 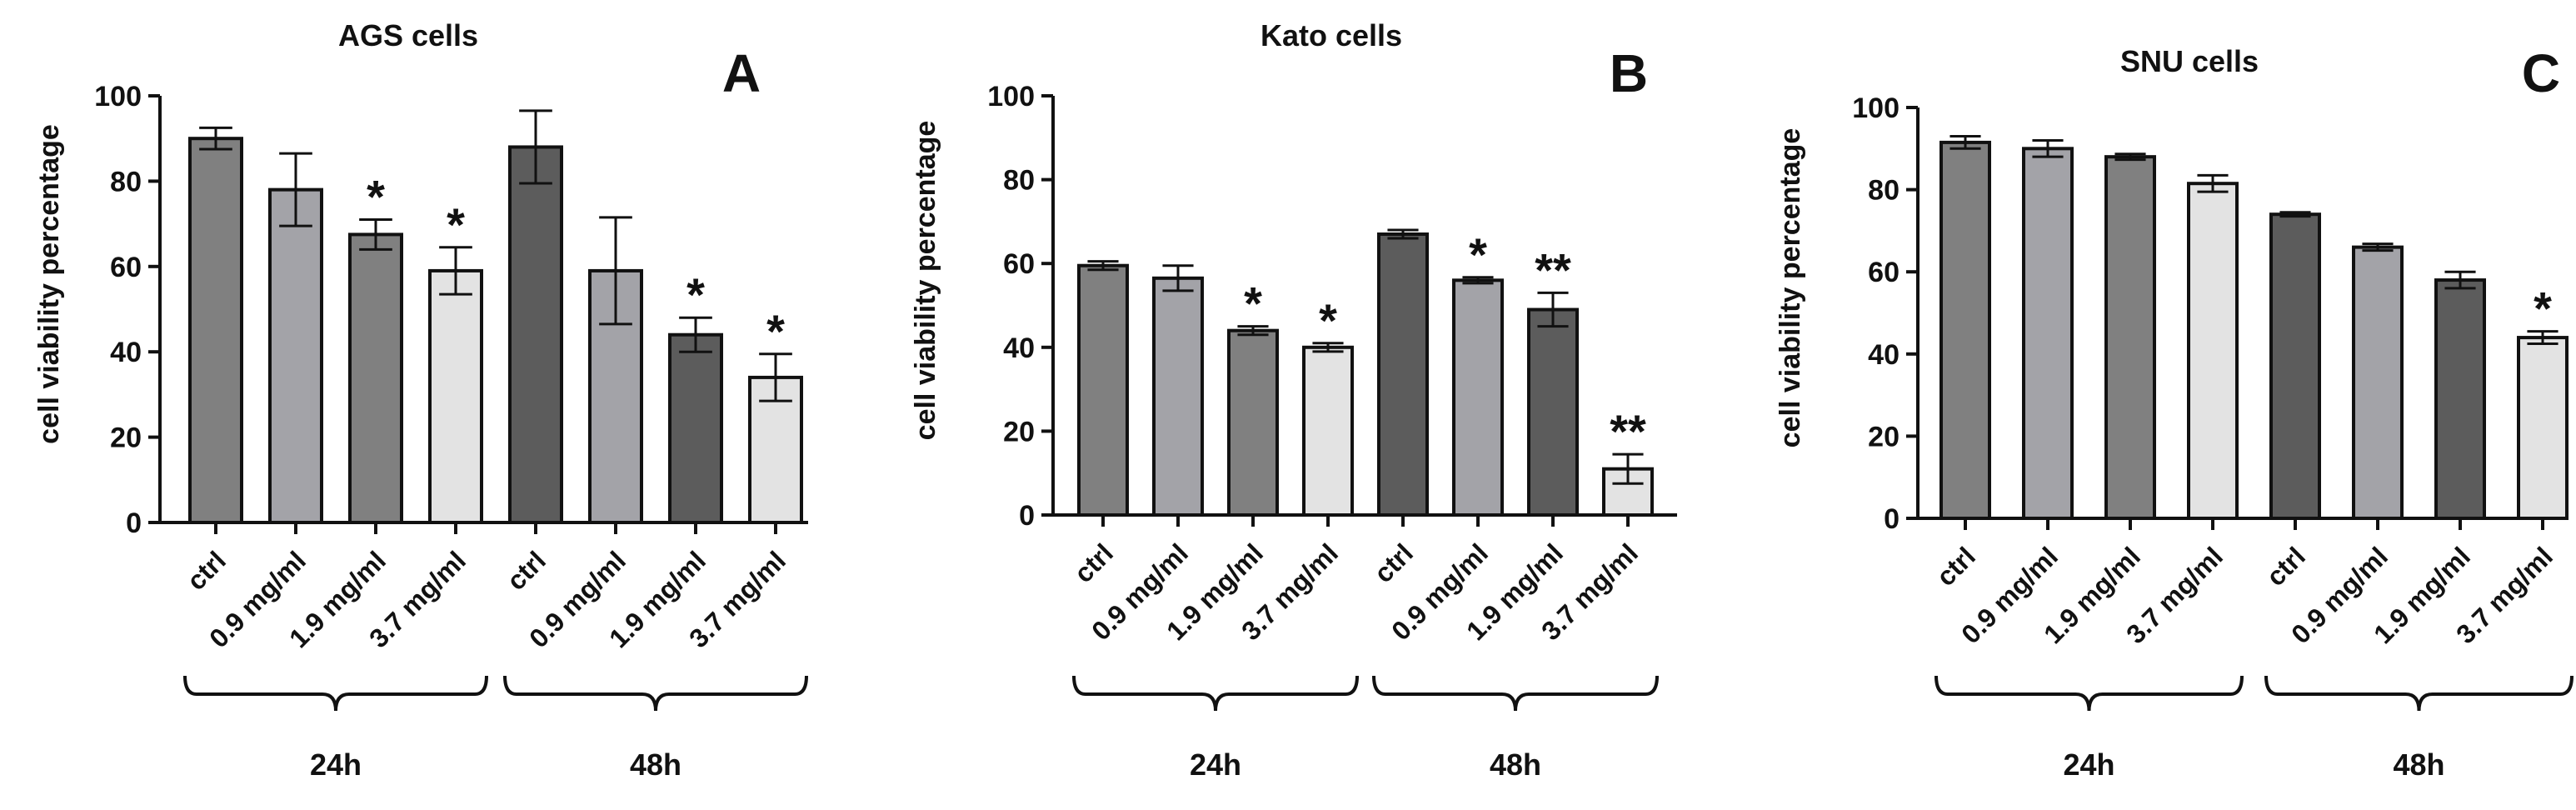 I want to click on panel-letter: B, so click(x=1629, y=73).